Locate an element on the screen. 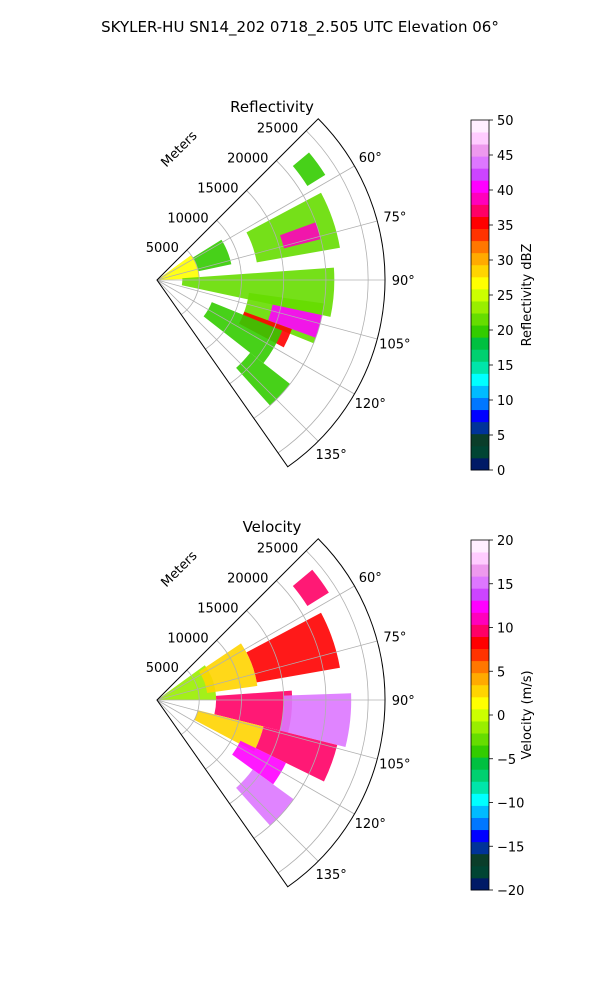 This screenshot has width=600, height=1004. reflectivity-azimuth-label-0: 60° is located at coordinates (370, 158).